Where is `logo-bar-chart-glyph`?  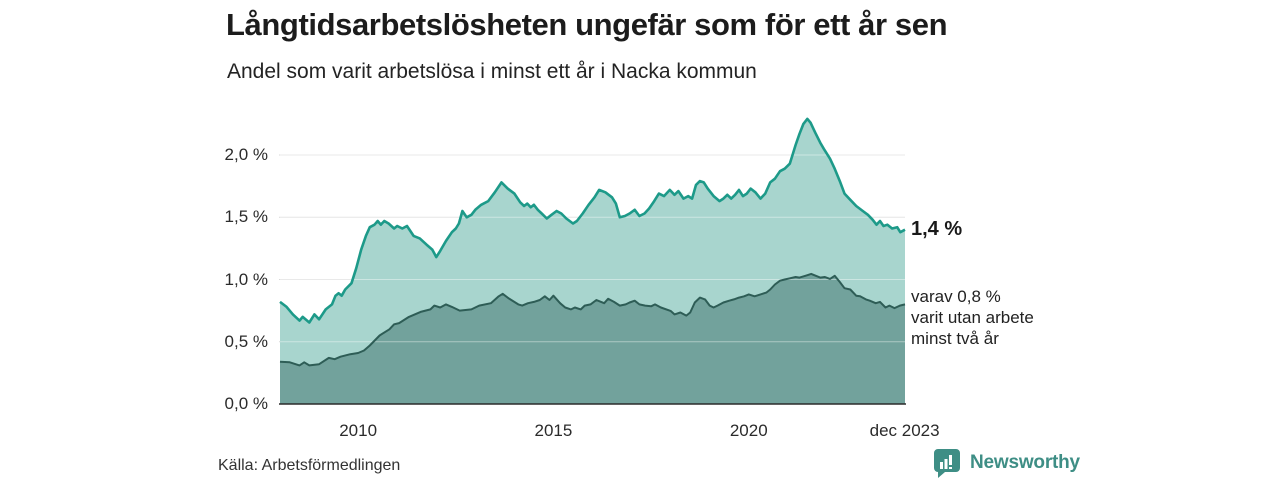 logo-bar-chart-glyph is located at coordinates (946, 462).